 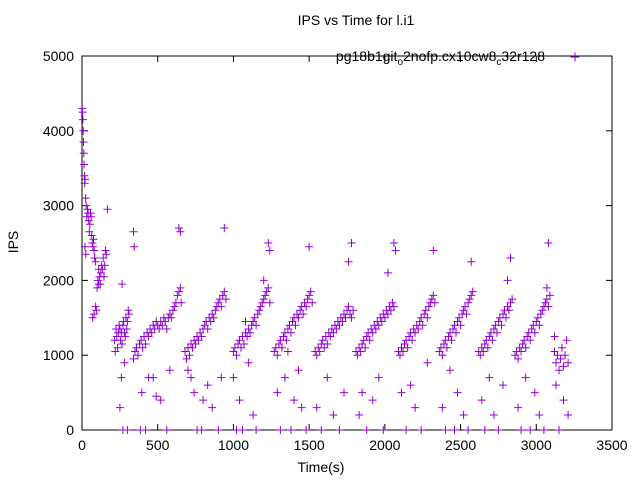 I want to click on x-tick-label: 3500, so click(x=611, y=445).